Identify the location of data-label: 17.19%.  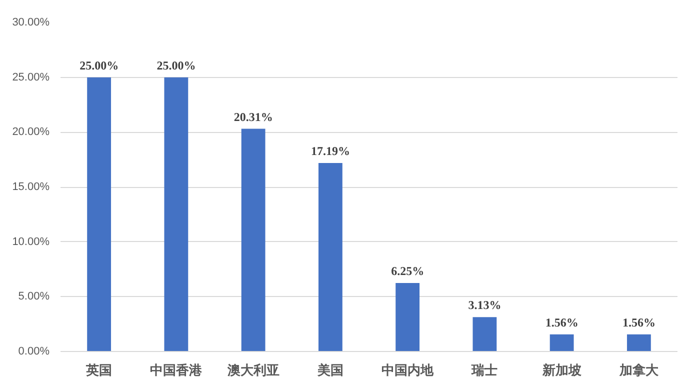
(330, 151).